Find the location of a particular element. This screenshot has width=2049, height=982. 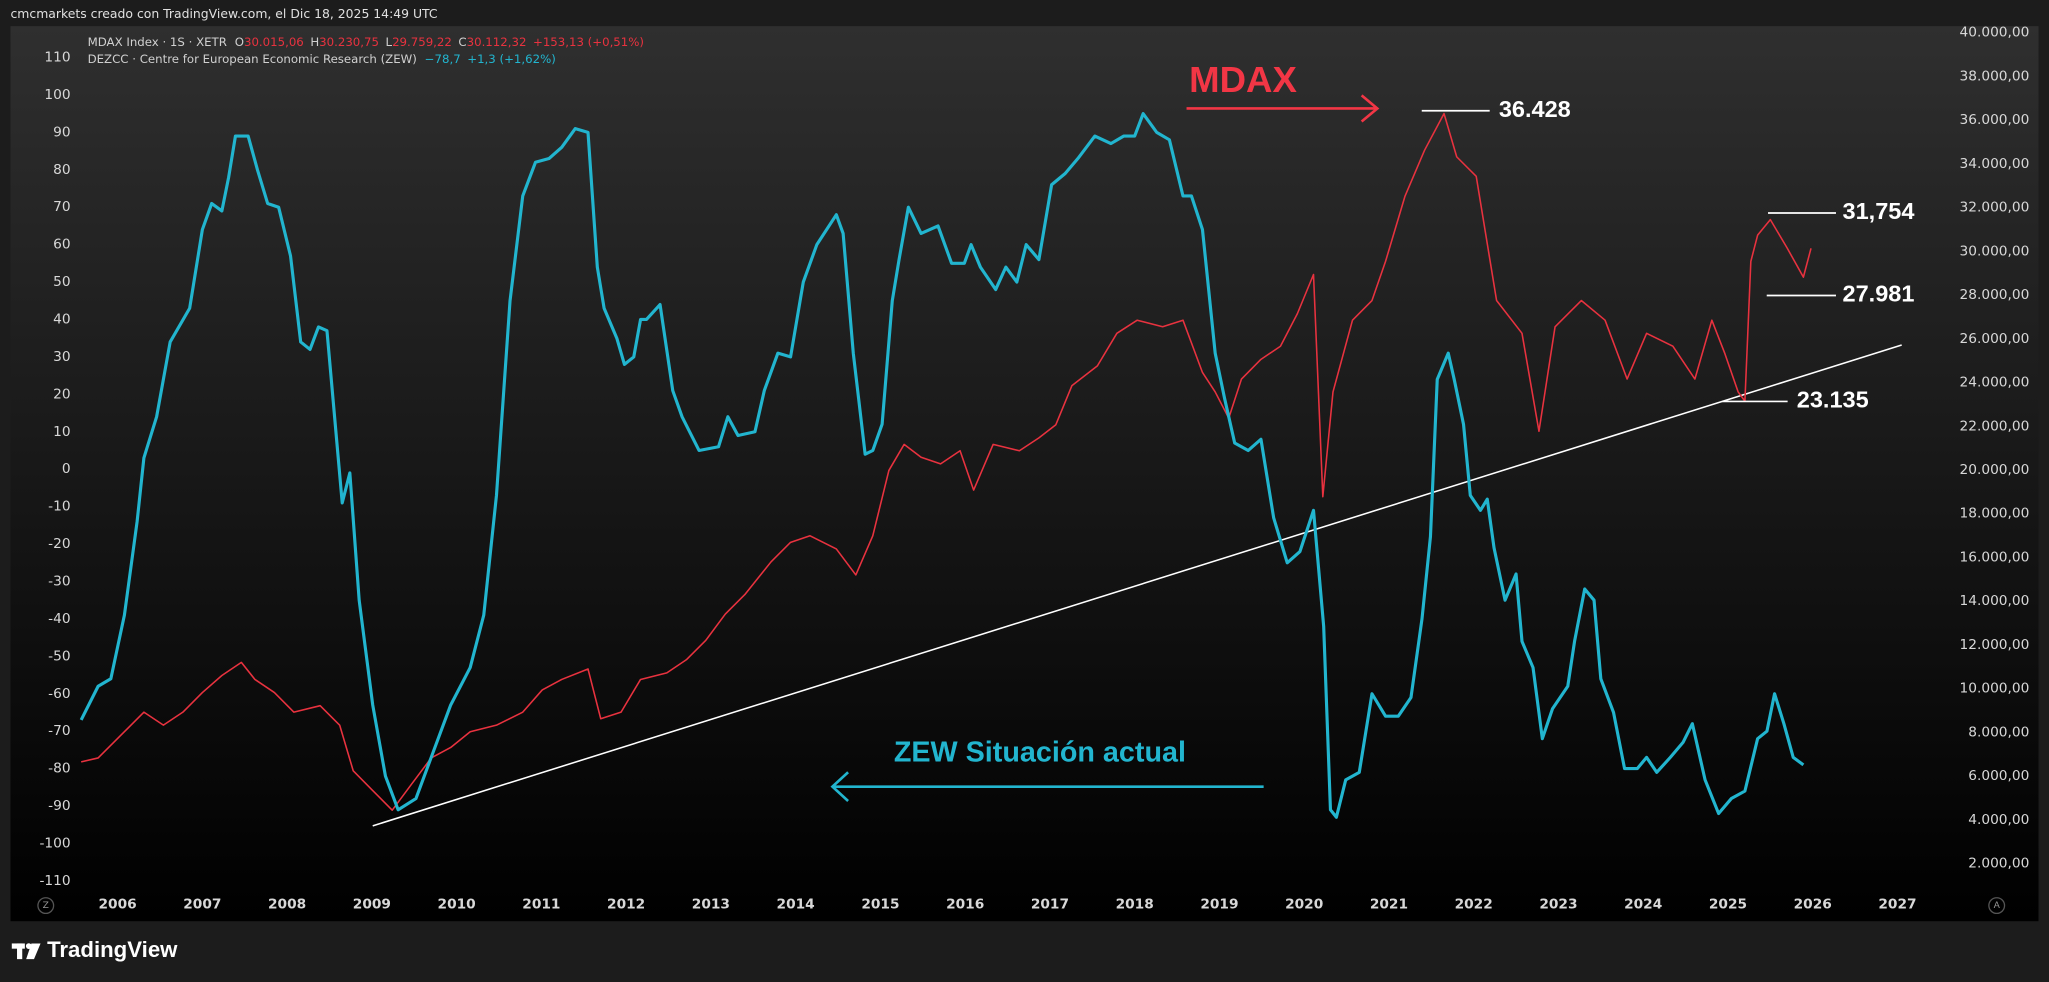

x-tick-label: 2006 is located at coordinates (118, 904).